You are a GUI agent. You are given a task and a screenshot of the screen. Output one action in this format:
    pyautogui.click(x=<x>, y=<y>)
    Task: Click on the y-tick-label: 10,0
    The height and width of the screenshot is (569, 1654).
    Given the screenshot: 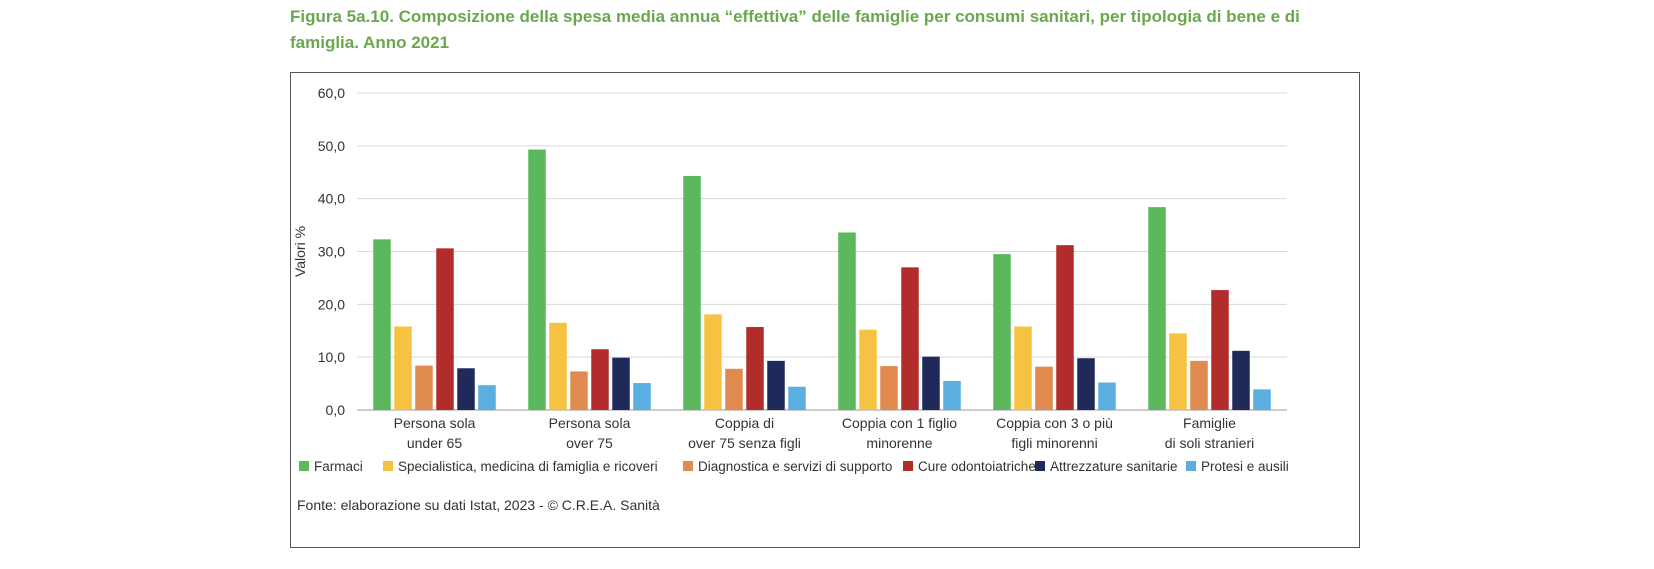 What is the action you would take?
    pyautogui.click(x=331, y=357)
    